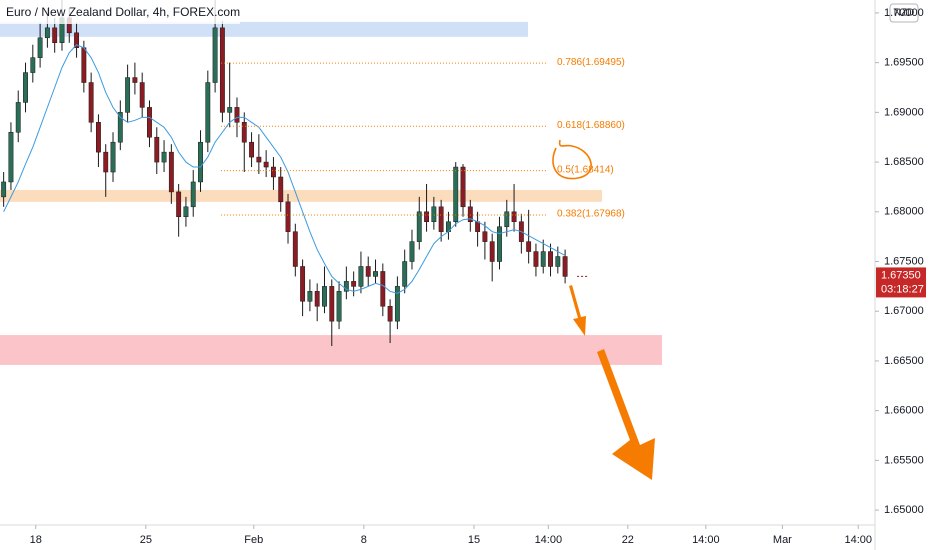 This screenshot has width=932, height=550. What do you see at coordinates (585, 169) in the screenshot?
I see `fib-label: 0.5(1.68414)` at bounding box center [585, 169].